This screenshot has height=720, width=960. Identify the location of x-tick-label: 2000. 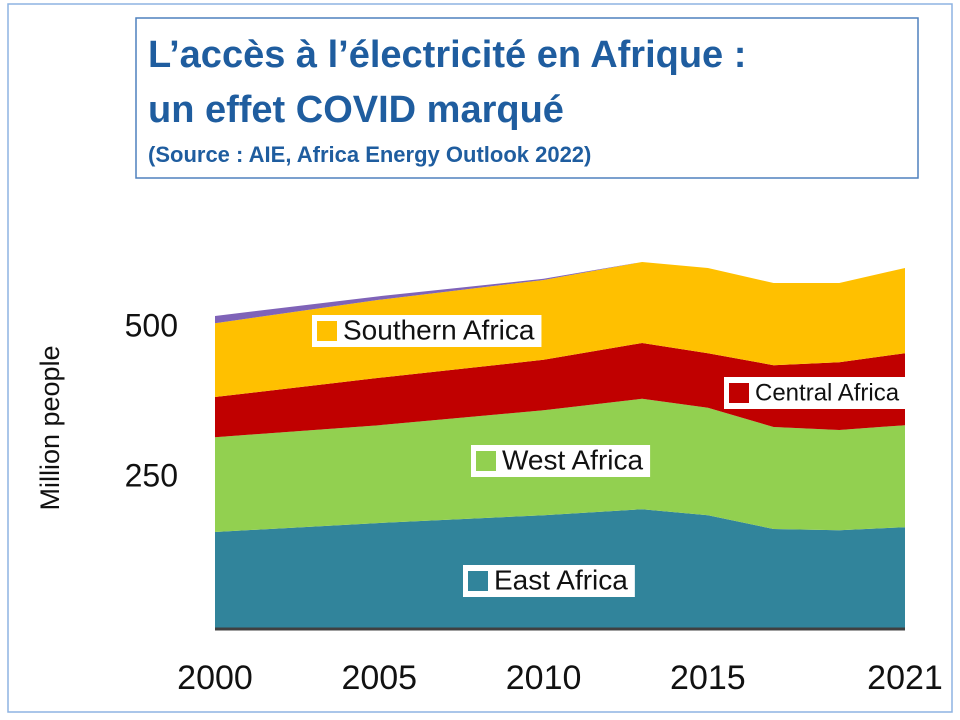
(215, 678).